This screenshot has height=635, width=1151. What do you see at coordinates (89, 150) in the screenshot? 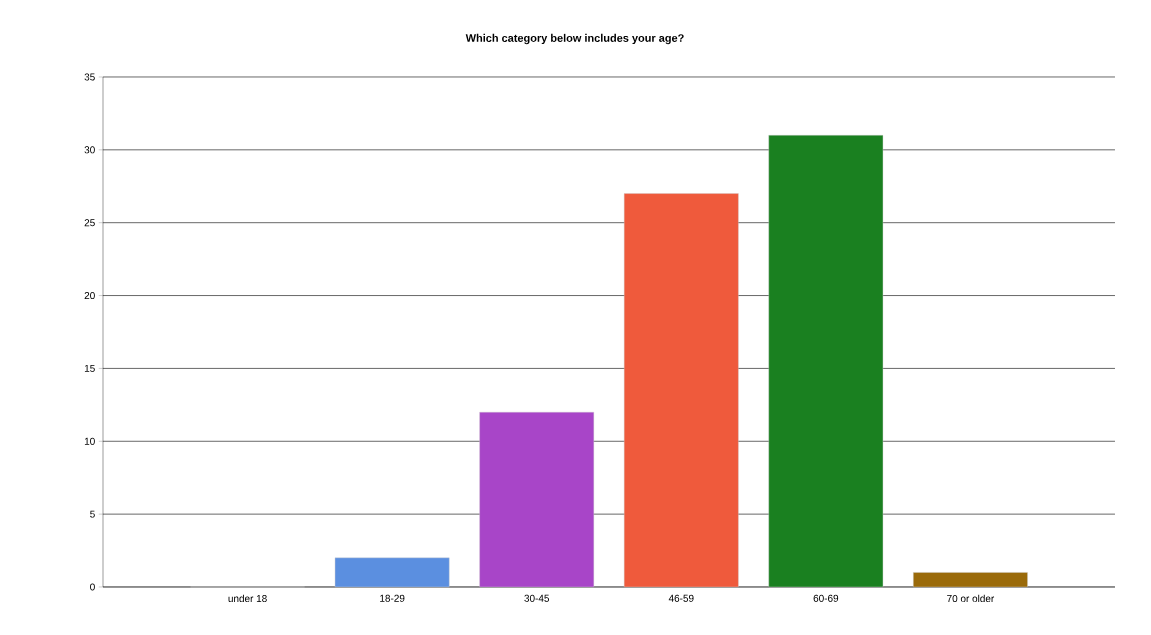
I see `y-tick-label: 30` at bounding box center [89, 150].